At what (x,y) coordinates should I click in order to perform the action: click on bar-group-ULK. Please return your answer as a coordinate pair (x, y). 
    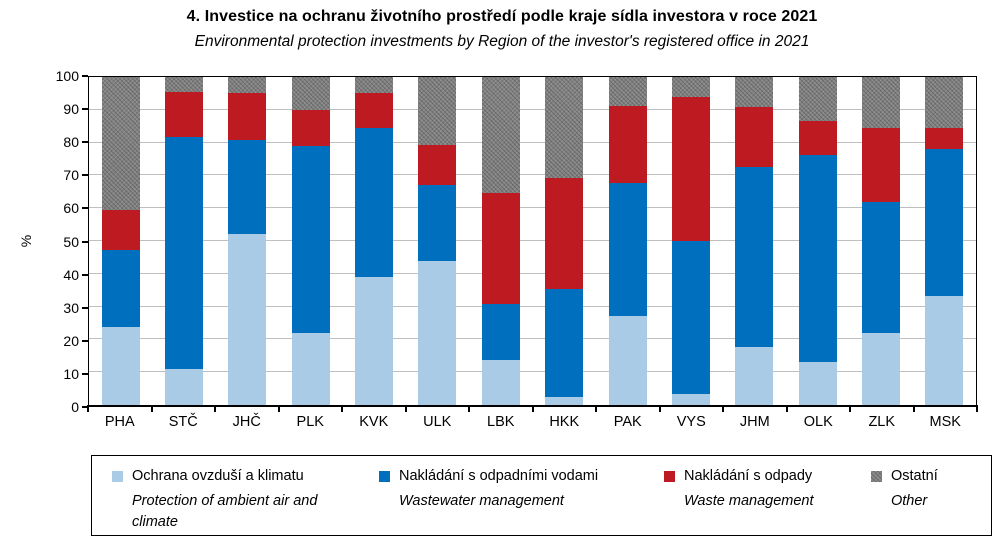
    Looking at the image, I should click on (437, 241).